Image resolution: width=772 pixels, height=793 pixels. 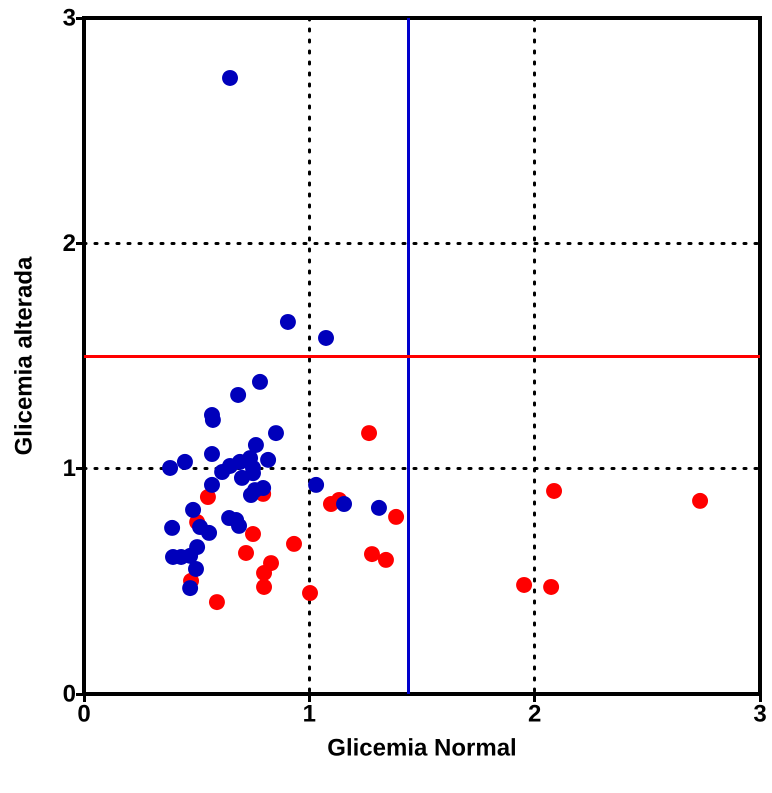 I want to click on y-tick-label: 1, so click(x=69, y=468).